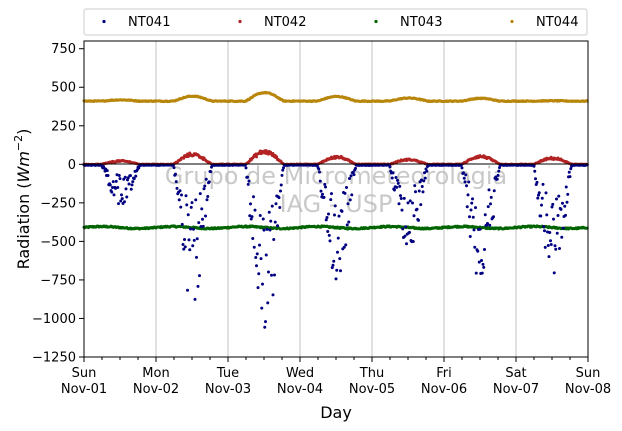 The width and height of the screenshot is (622, 431). Describe the element at coordinates (336, 412) in the screenshot. I see `x-axis-label: Day` at that location.